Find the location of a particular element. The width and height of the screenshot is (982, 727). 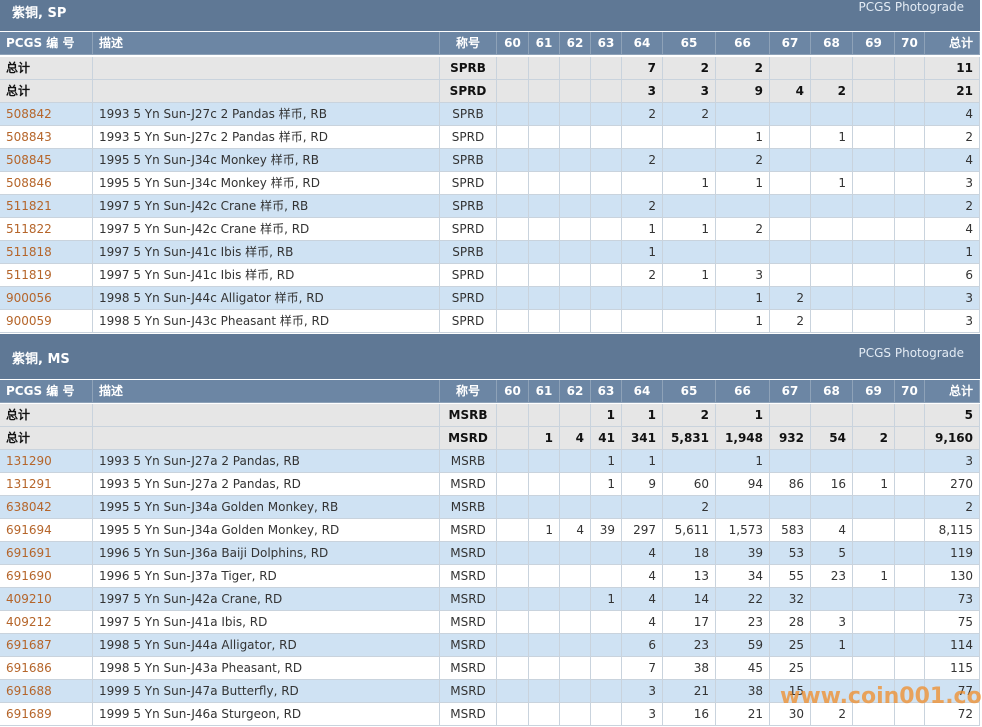

description: 1998 5 Yn Sun-J44c Alligator 样币, RD is located at coordinates (266, 298).